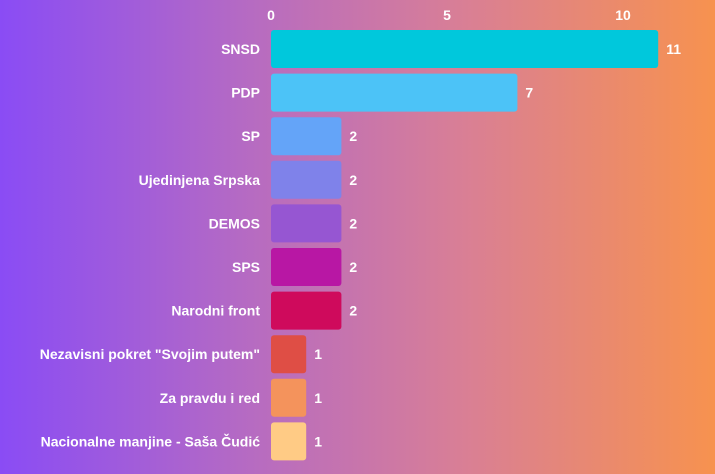  What do you see at coordinates (200, 180) in the screenshot?
I see `category-label: Ujedinjena Srpska` at bounding box center [200, 180].